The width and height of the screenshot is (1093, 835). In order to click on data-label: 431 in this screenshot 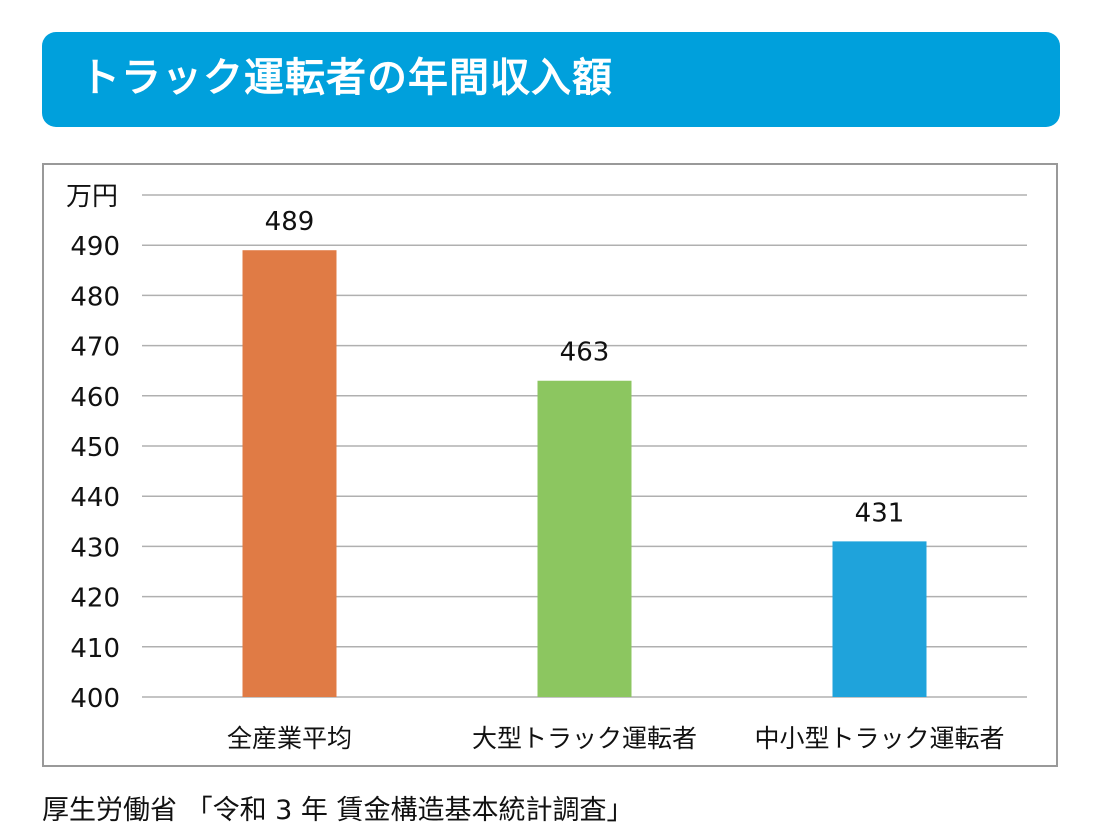, I will do `click(880, 513)`.